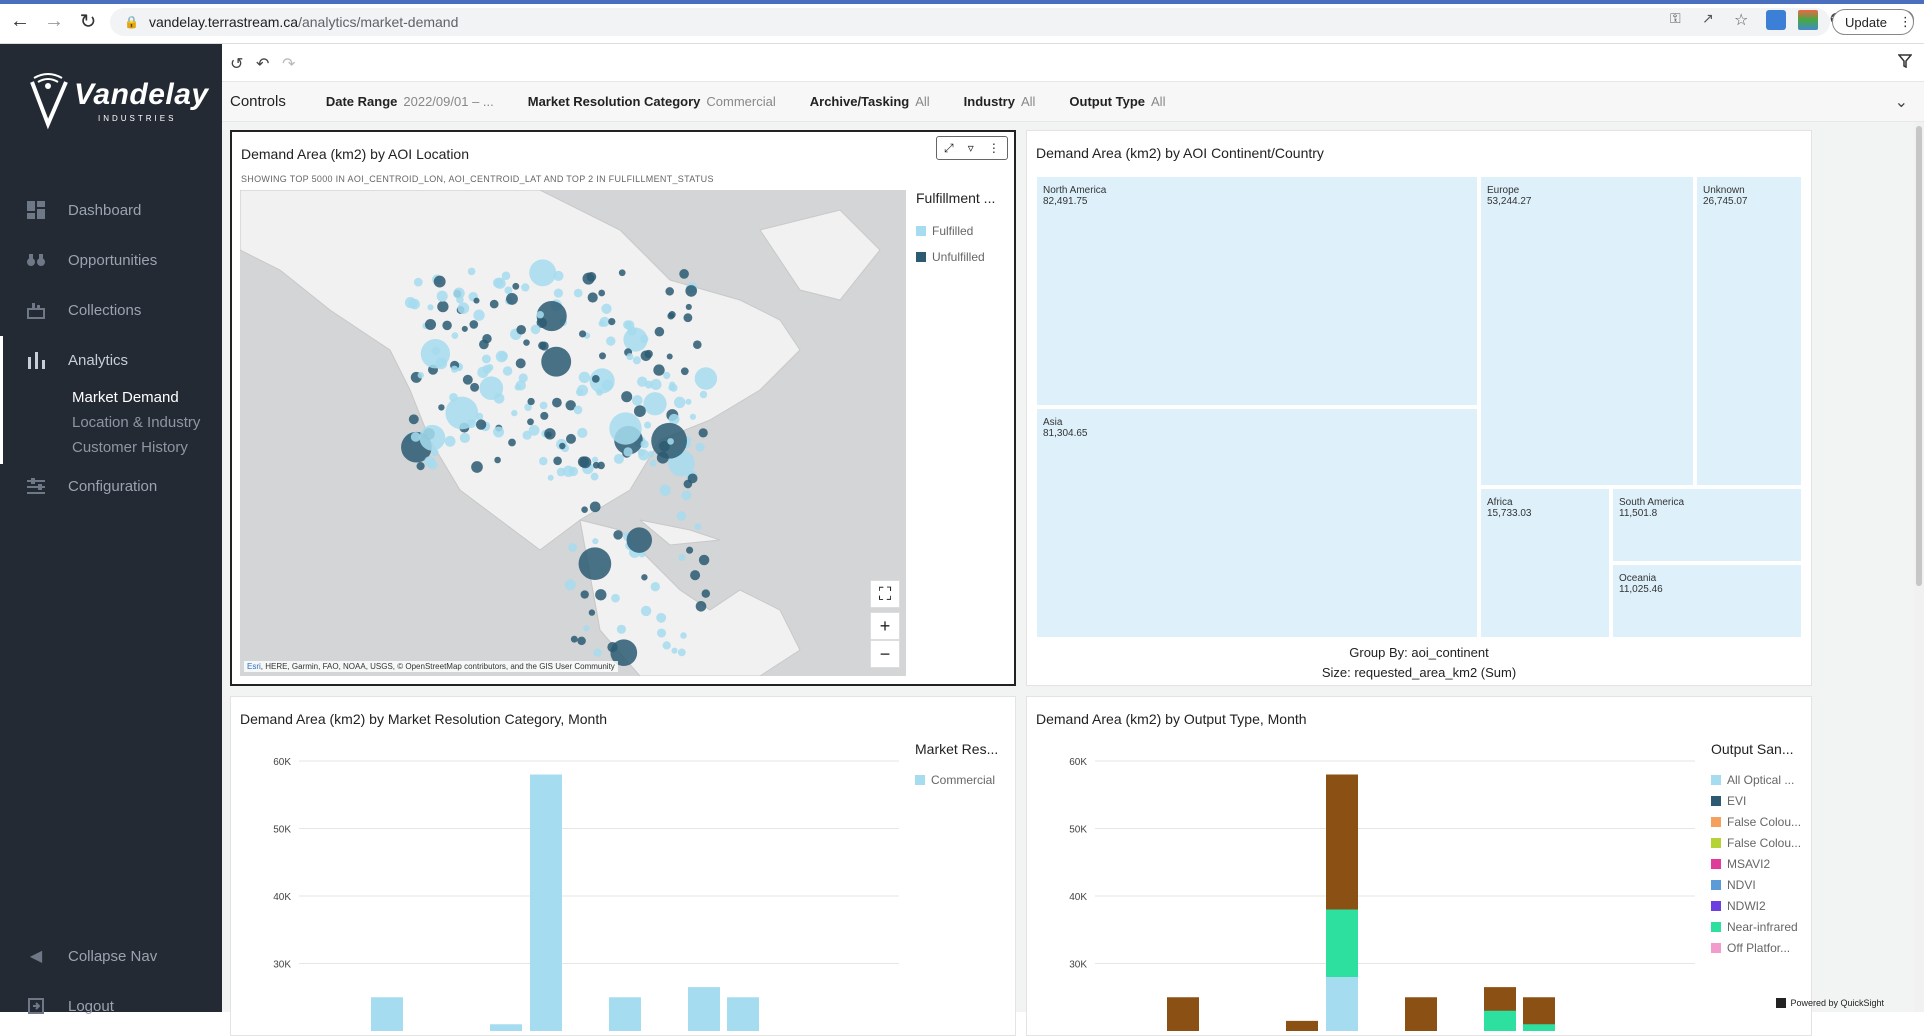  I want to click on cell-name: Africa, so click(1500, 502).